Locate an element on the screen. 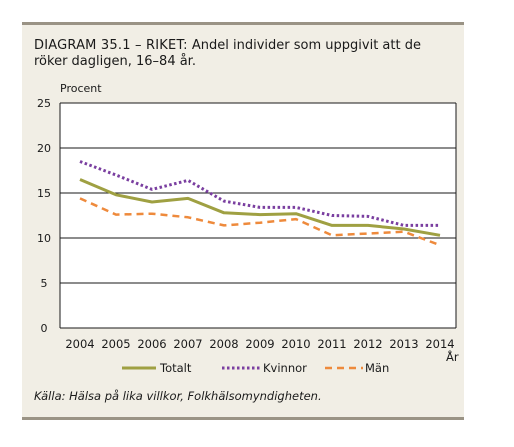  y-tick-25: 25 is located at coordinates (44, 103).